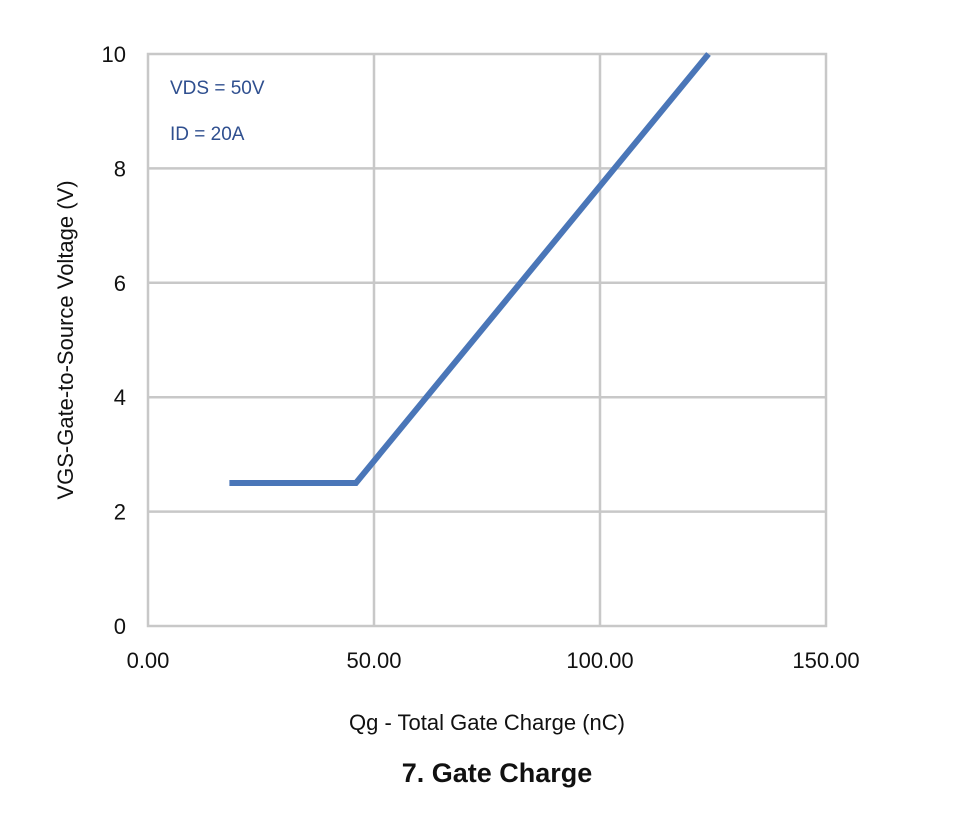  I want to click on chart-title: 7. Gate Charge, so click(497, 773).